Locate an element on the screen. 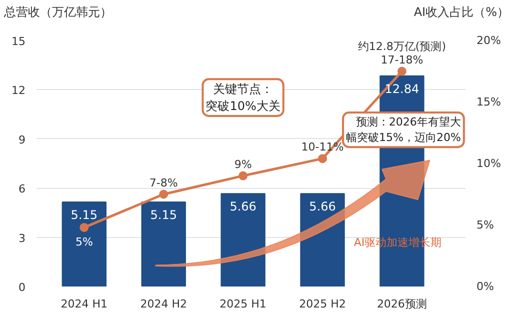 The height and width of the screenshot is (316, 515). y-tick-label: 12 is located at coordinates (19, 91).